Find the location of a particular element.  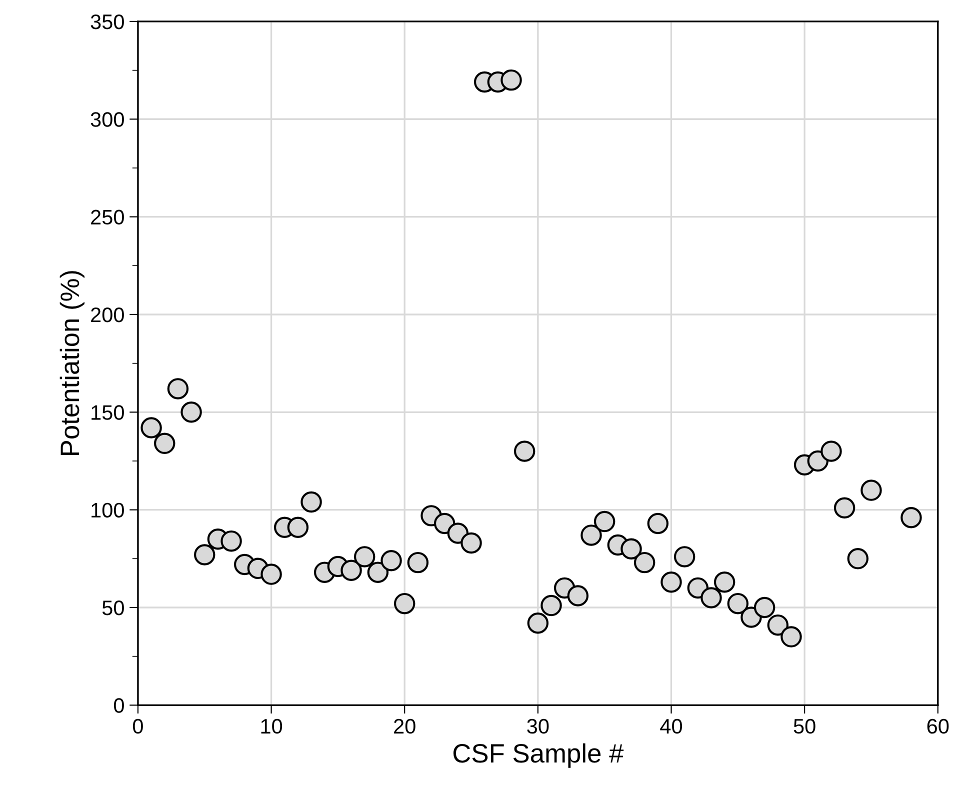

y-tick-label: 50 is located at coordinates (113, 608).